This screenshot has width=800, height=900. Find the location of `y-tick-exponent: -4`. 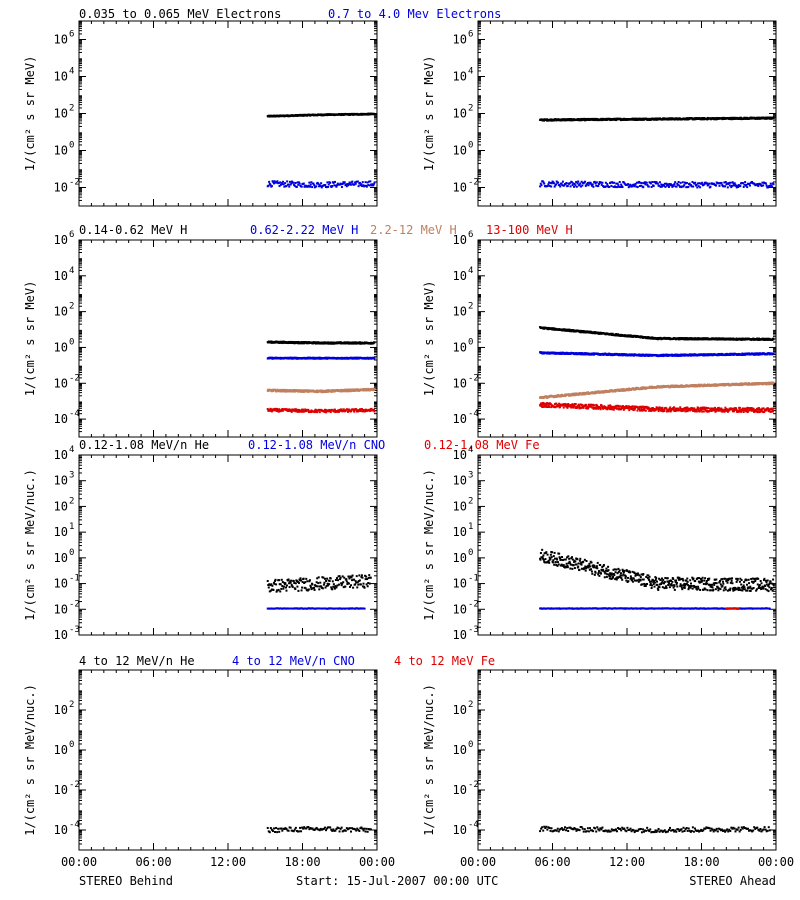

y-tick-exponent: -4 is located at coordinates (473, 414).